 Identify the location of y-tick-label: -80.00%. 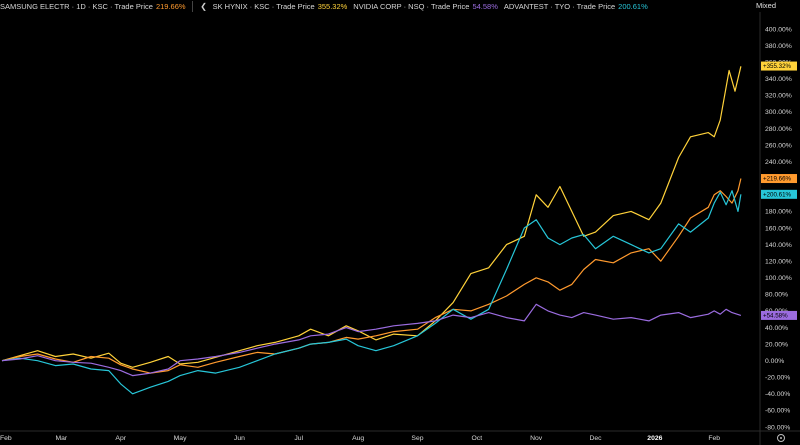
(777, 427).